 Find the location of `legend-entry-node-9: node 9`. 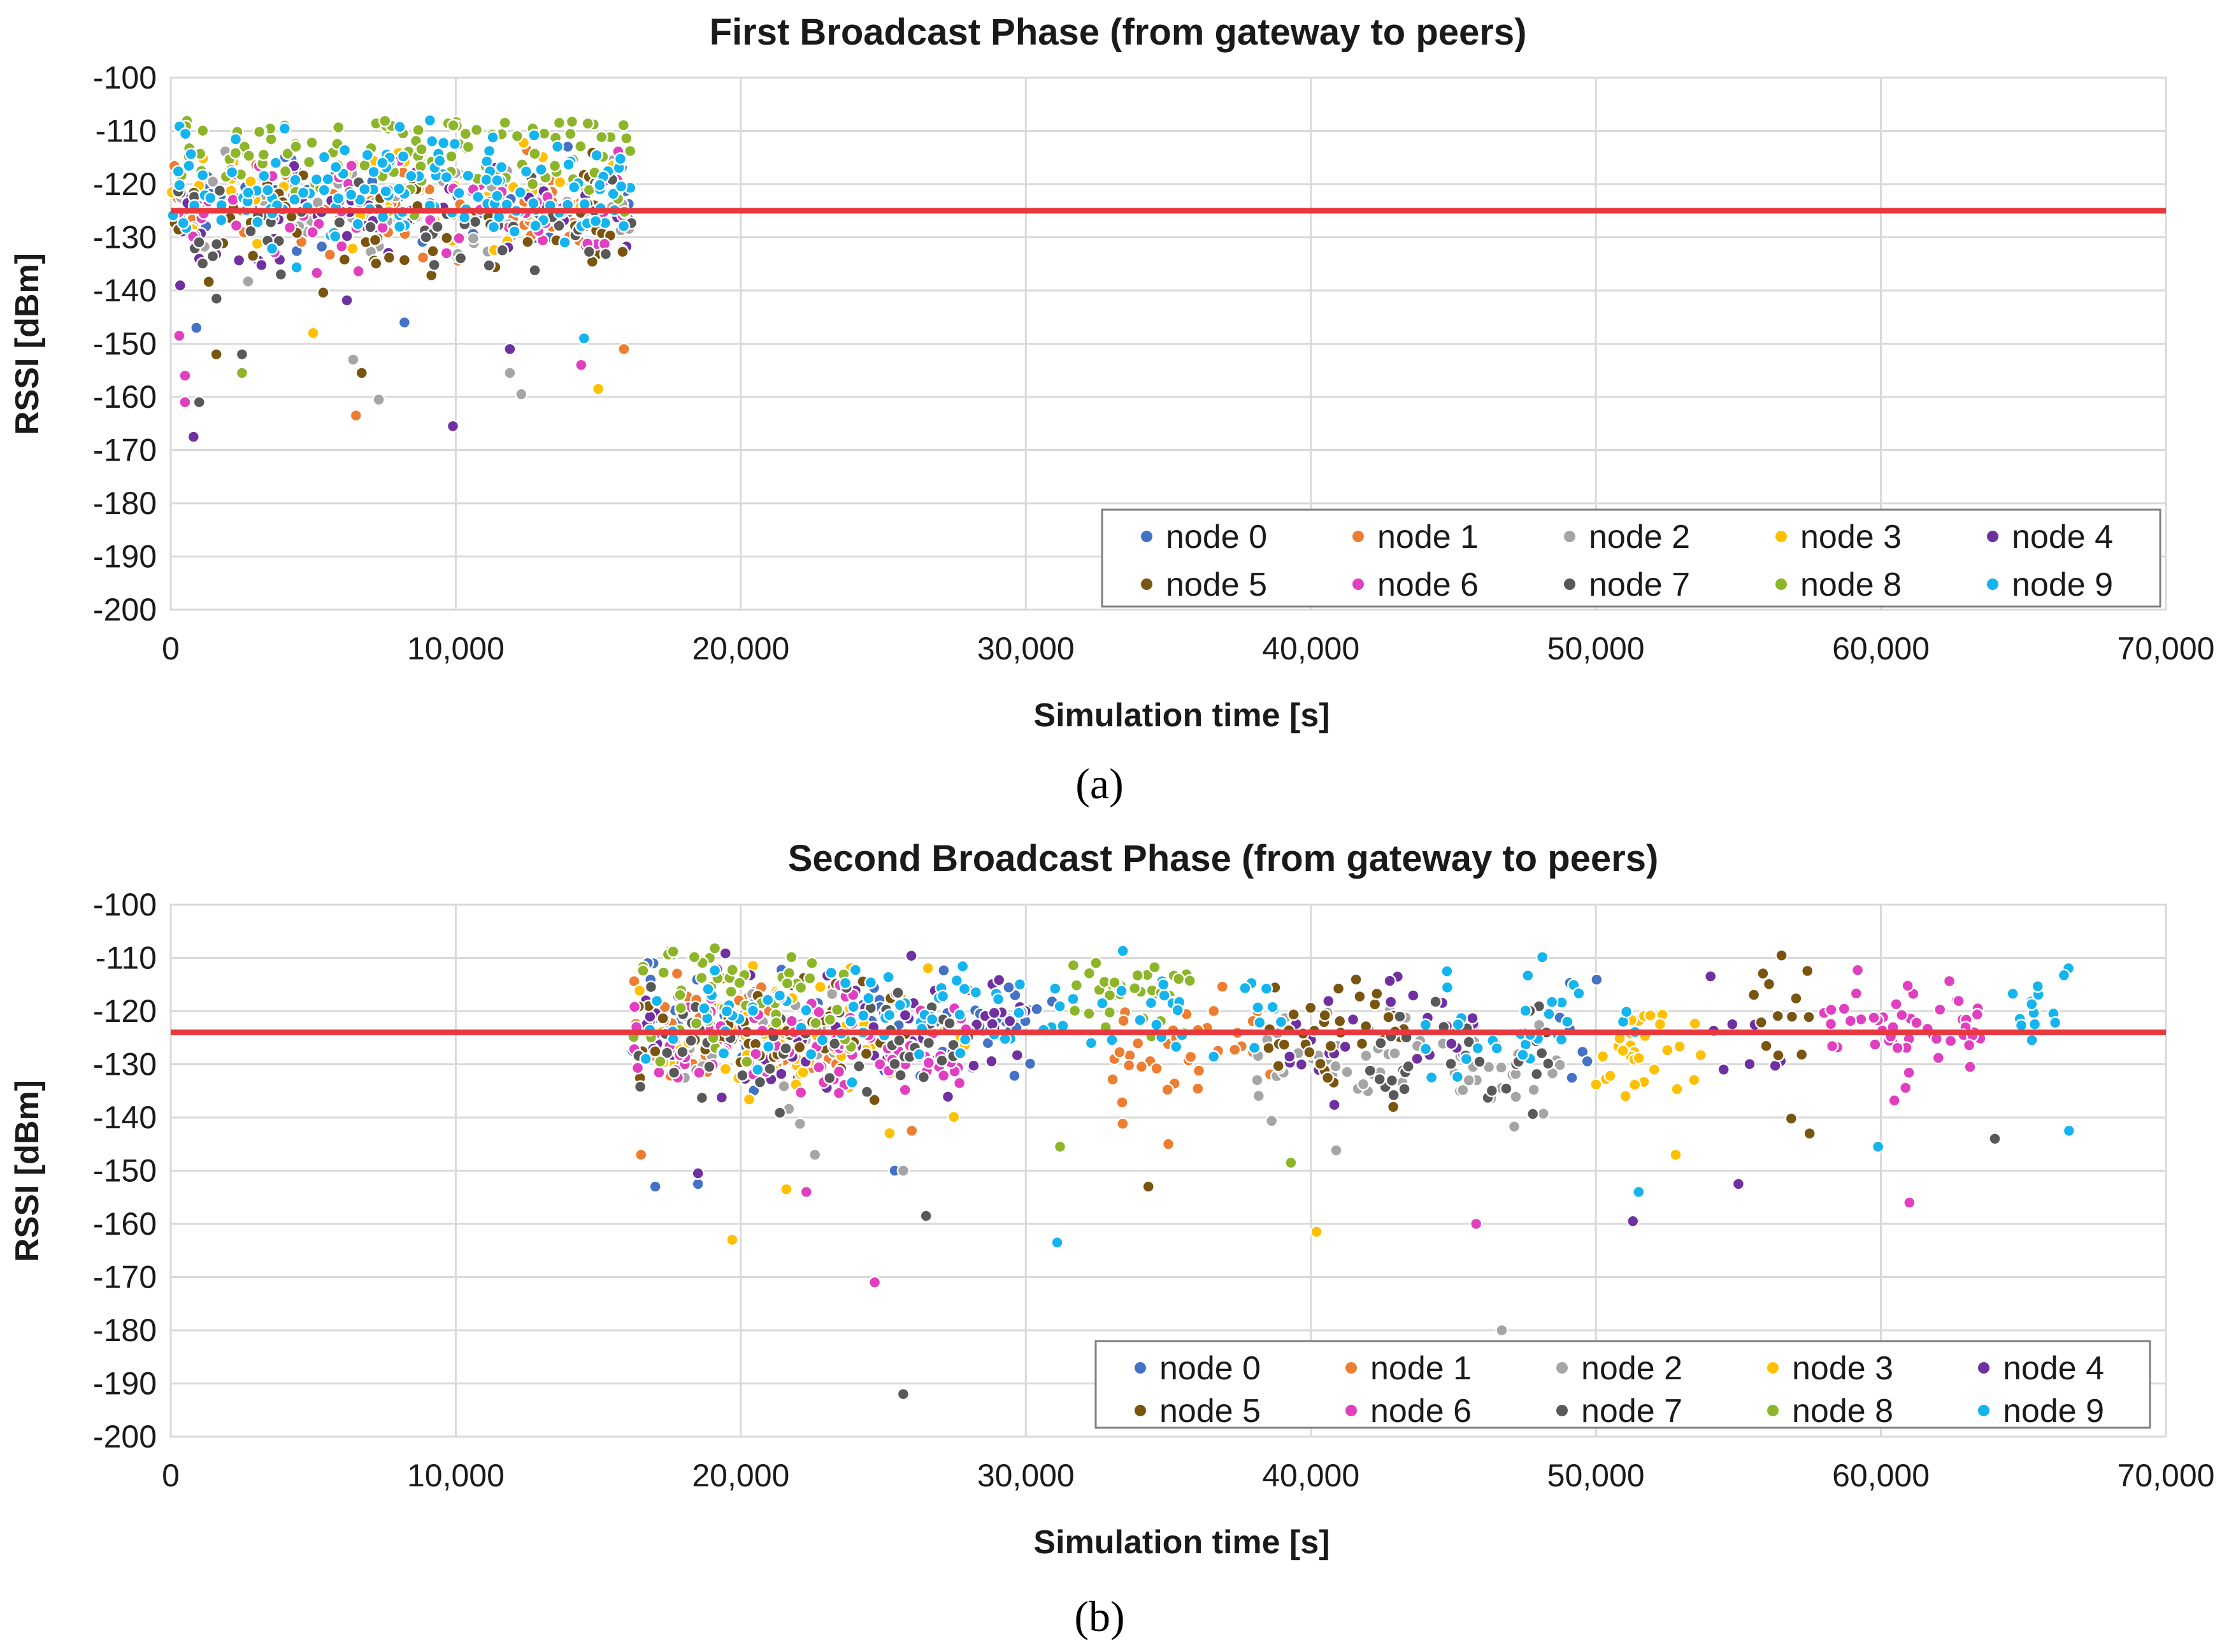

legend-entry-node-9: node 9 is located at coordinates (2041, 1411).